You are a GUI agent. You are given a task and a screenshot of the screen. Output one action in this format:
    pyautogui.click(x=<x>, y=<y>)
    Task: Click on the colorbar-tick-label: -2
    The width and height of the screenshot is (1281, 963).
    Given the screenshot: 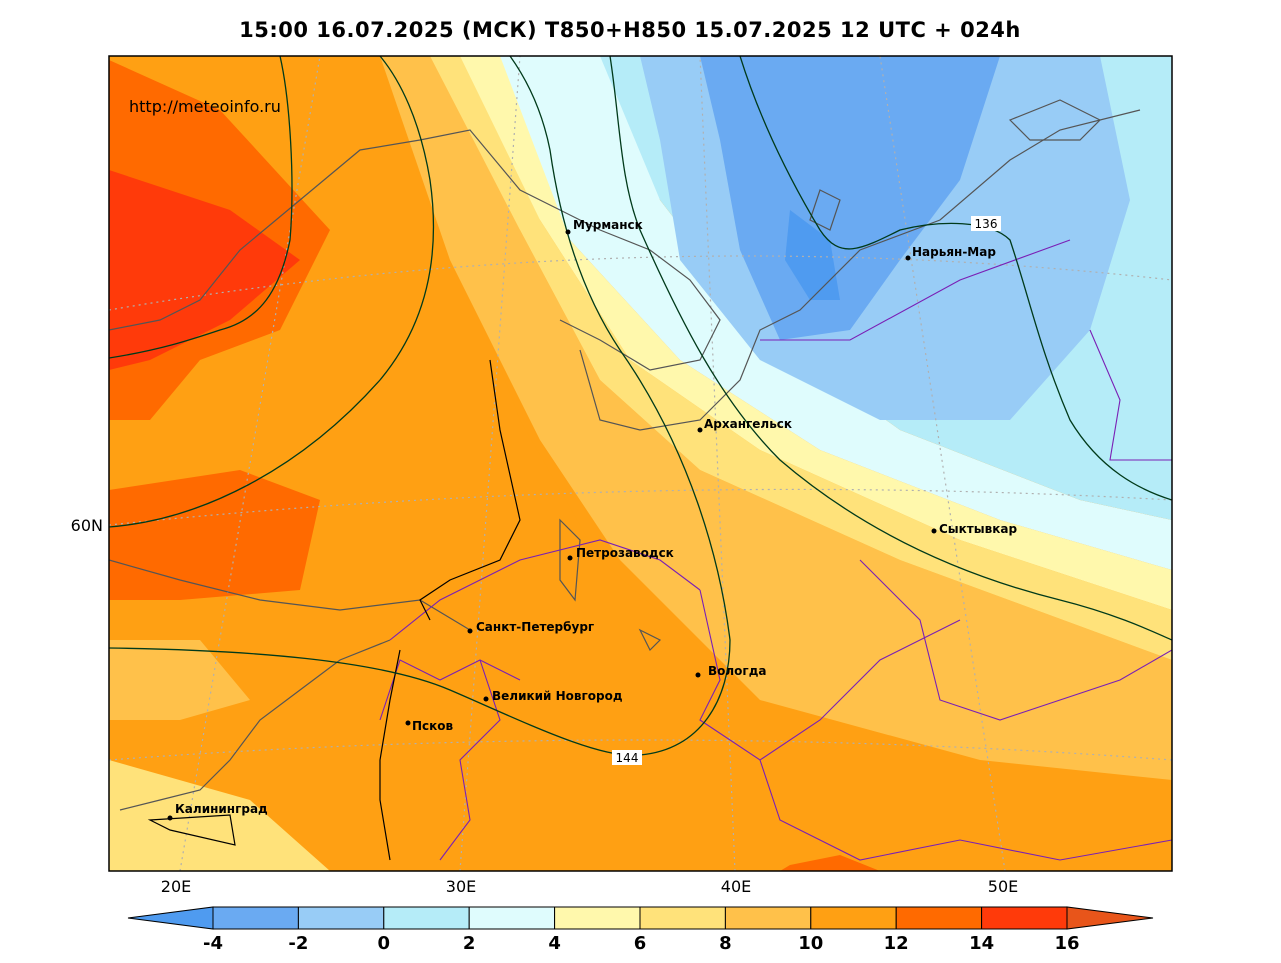 What is the action you would take?
    pyautogui.click(x=298, y=943)
    